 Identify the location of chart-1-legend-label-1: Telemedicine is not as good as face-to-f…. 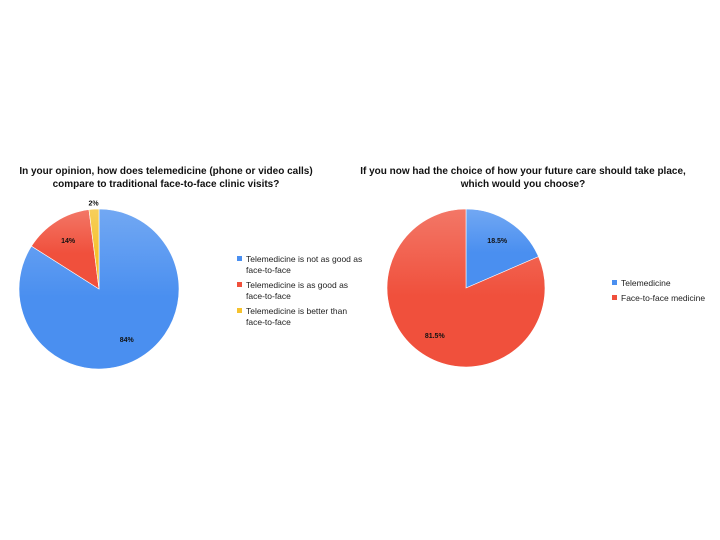
(304, 264).